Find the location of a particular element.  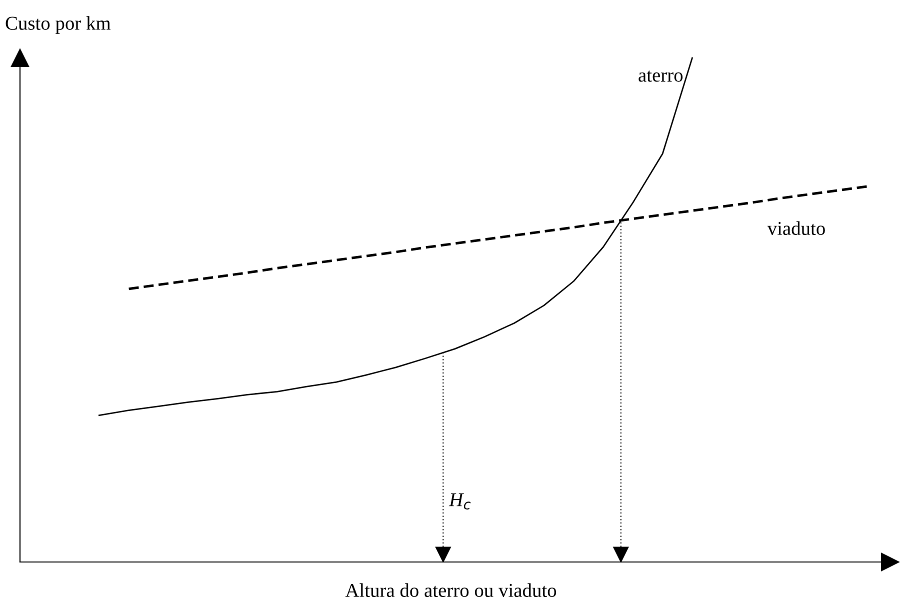

series-label: aterro is located at coordinates (660, 76).